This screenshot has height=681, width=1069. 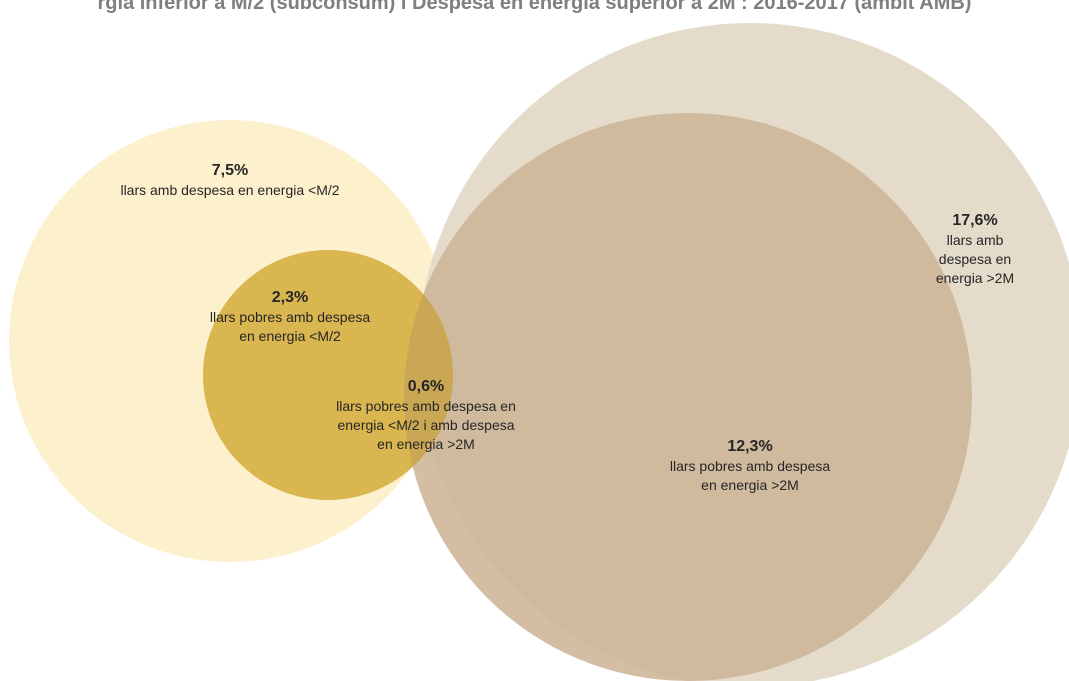 I want to click on text-over-all: llars amb despesa en energia >2M, so click(x=975, y=259).